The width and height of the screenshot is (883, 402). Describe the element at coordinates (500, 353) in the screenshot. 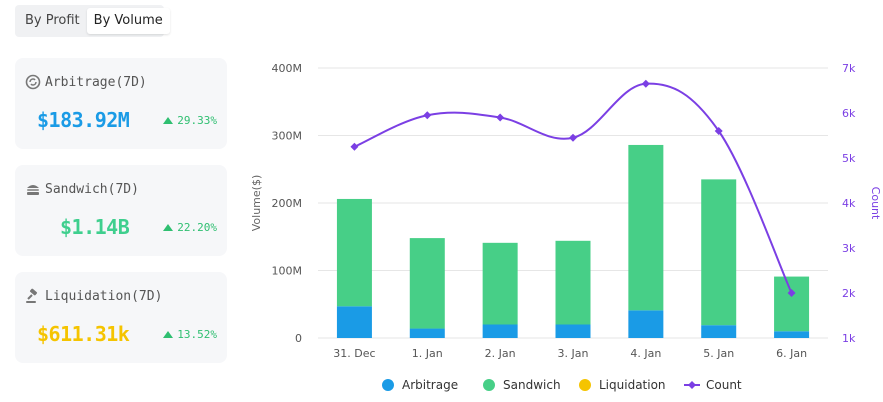

I see `x-tick-label: 2. Jan` at that location.